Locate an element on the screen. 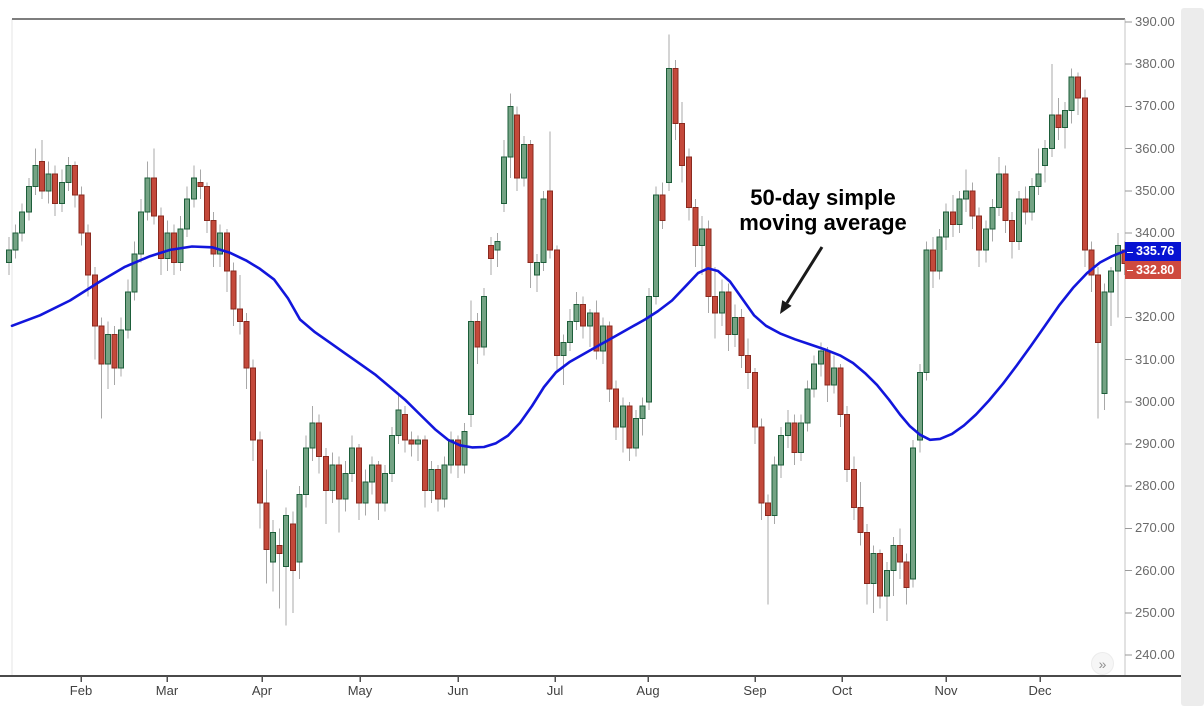  price-tick-label: 300.00 is located at coordinates (1155, 401).